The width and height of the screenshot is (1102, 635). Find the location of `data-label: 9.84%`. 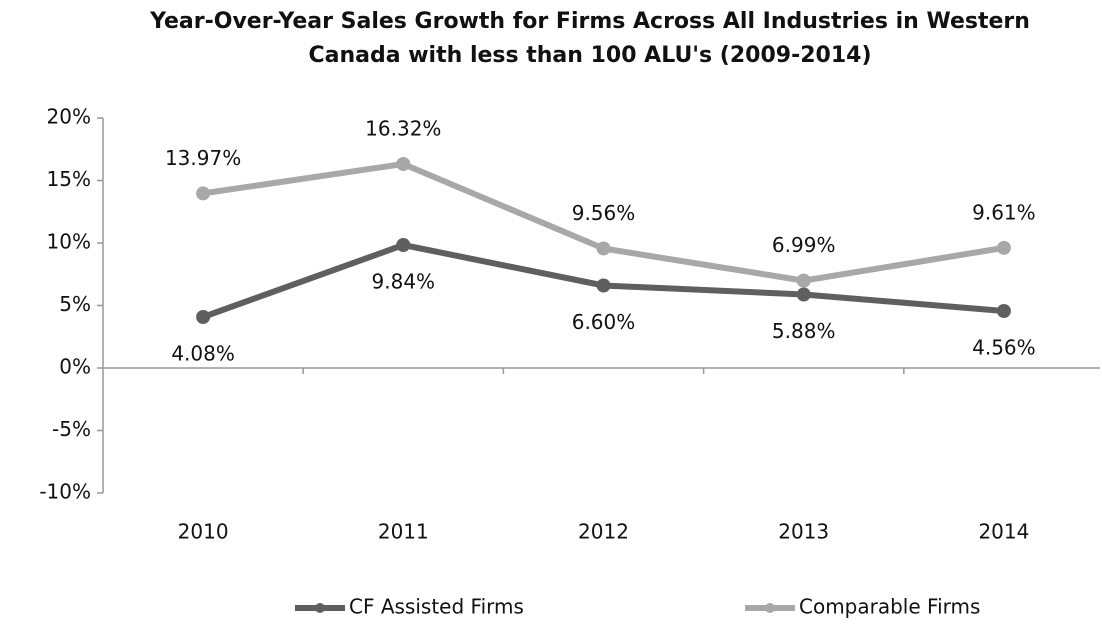

data-label: 9.84% is located at coordinates (404, 282).